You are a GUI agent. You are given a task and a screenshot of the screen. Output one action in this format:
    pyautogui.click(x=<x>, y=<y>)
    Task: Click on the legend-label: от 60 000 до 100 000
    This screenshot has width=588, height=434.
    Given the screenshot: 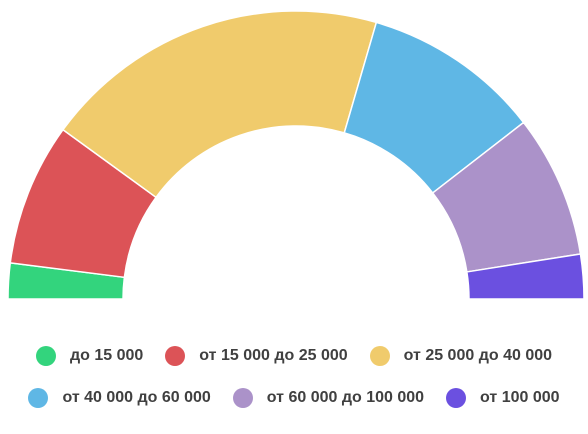 What is the action you would take?
    pyautogui.click(x=345, y=397)
    